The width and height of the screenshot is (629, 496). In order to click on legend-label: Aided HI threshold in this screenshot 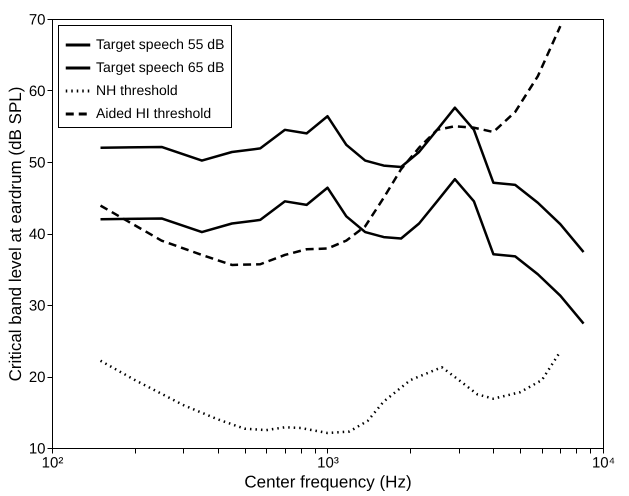, I will do `click(154, 113)`.